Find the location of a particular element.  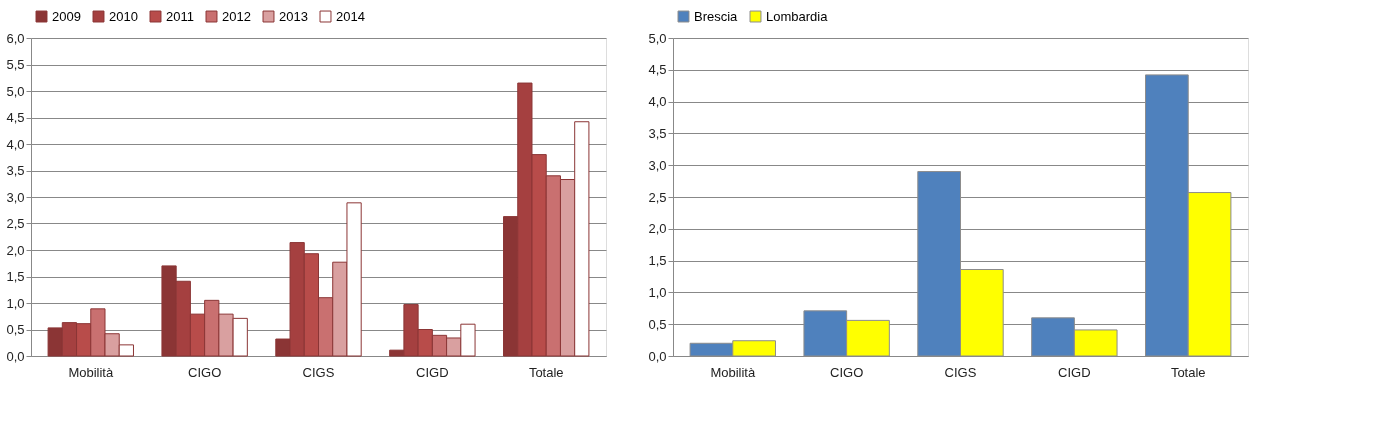

legend-label: Brescia is located at coordinates (716, 16).